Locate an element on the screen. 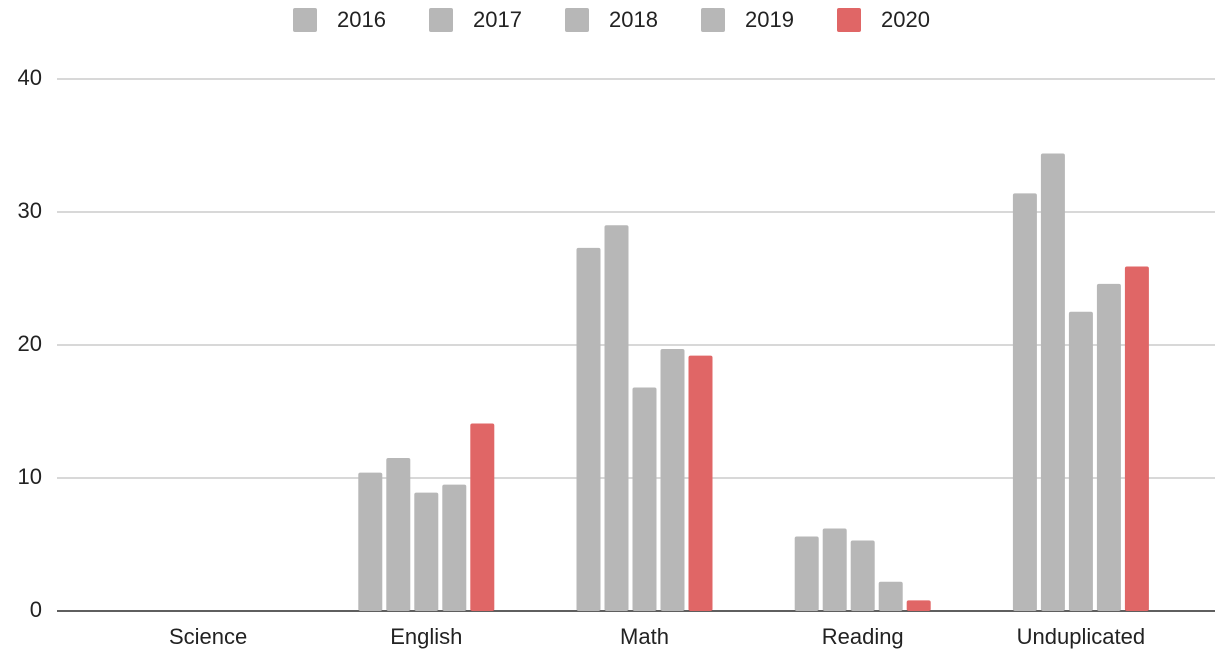  y-tick-label: 10 is located at coordinates (30, 476).